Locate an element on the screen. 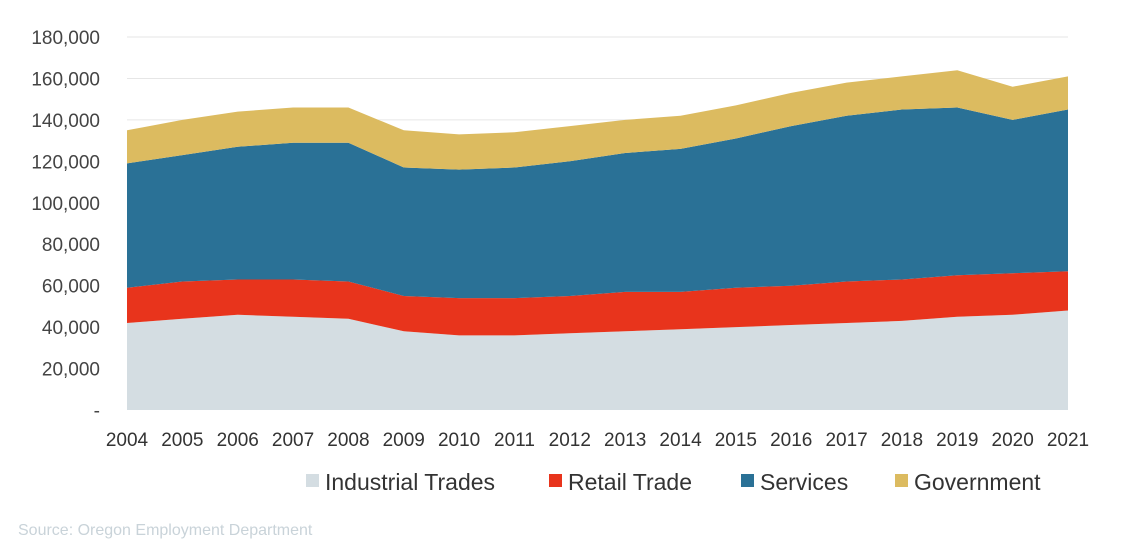 This screenshot has height=549, width=1123. legend-item: Retail Trade is located at coordinates (620, 482).